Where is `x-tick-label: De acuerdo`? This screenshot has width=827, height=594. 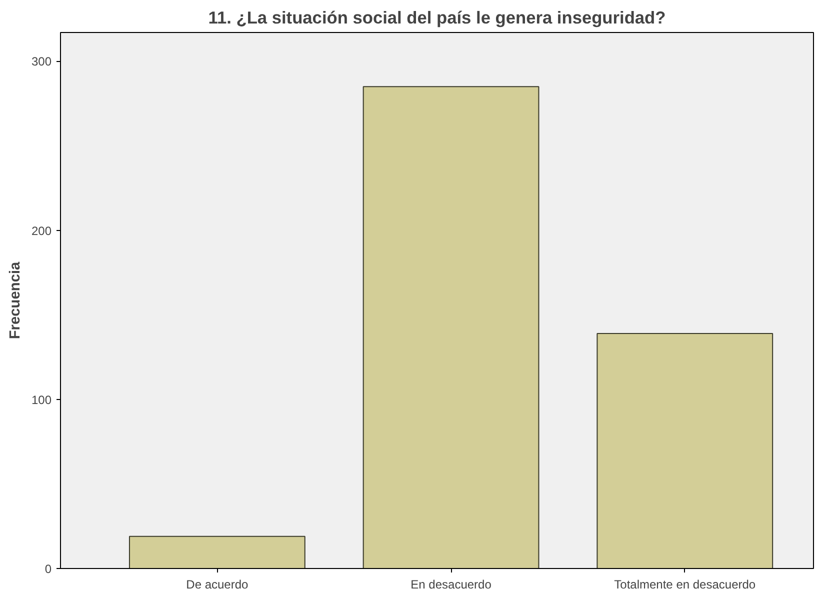 x-tick-label: De acuerdo is located at coordinates (217, 585).